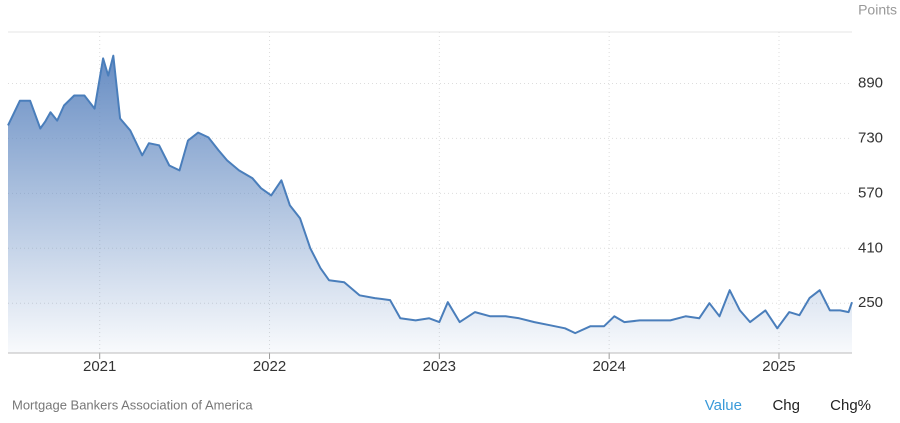 The image size is (900, 423). What do you see at coordinates (608, 366) in the screenshot?
I see `x-tick-label: 2024` at bounding box center [608, 366].